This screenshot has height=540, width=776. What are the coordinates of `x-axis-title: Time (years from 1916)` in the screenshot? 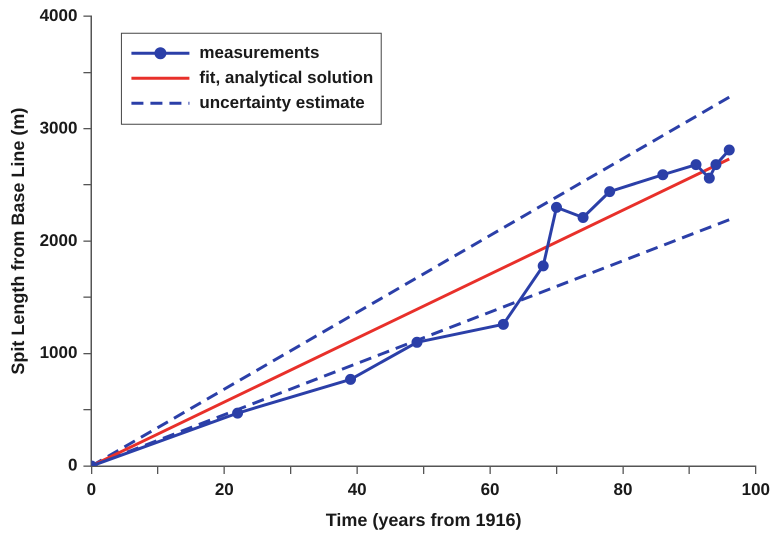 It's located at (424, 520).